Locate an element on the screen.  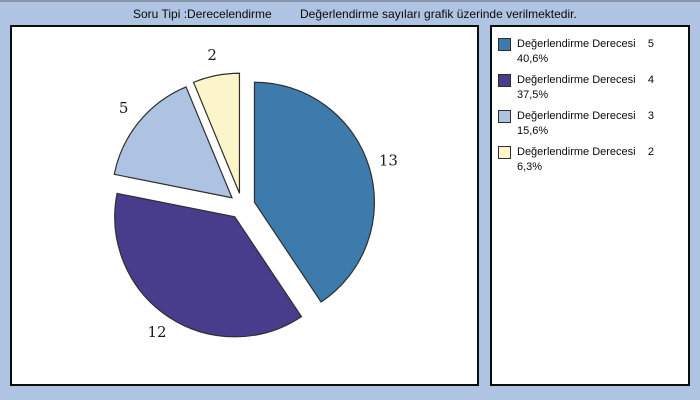
legend-item-grade-3: Değerlendirme Derecesi 3 15,6% is located at coordinates (590, 123).